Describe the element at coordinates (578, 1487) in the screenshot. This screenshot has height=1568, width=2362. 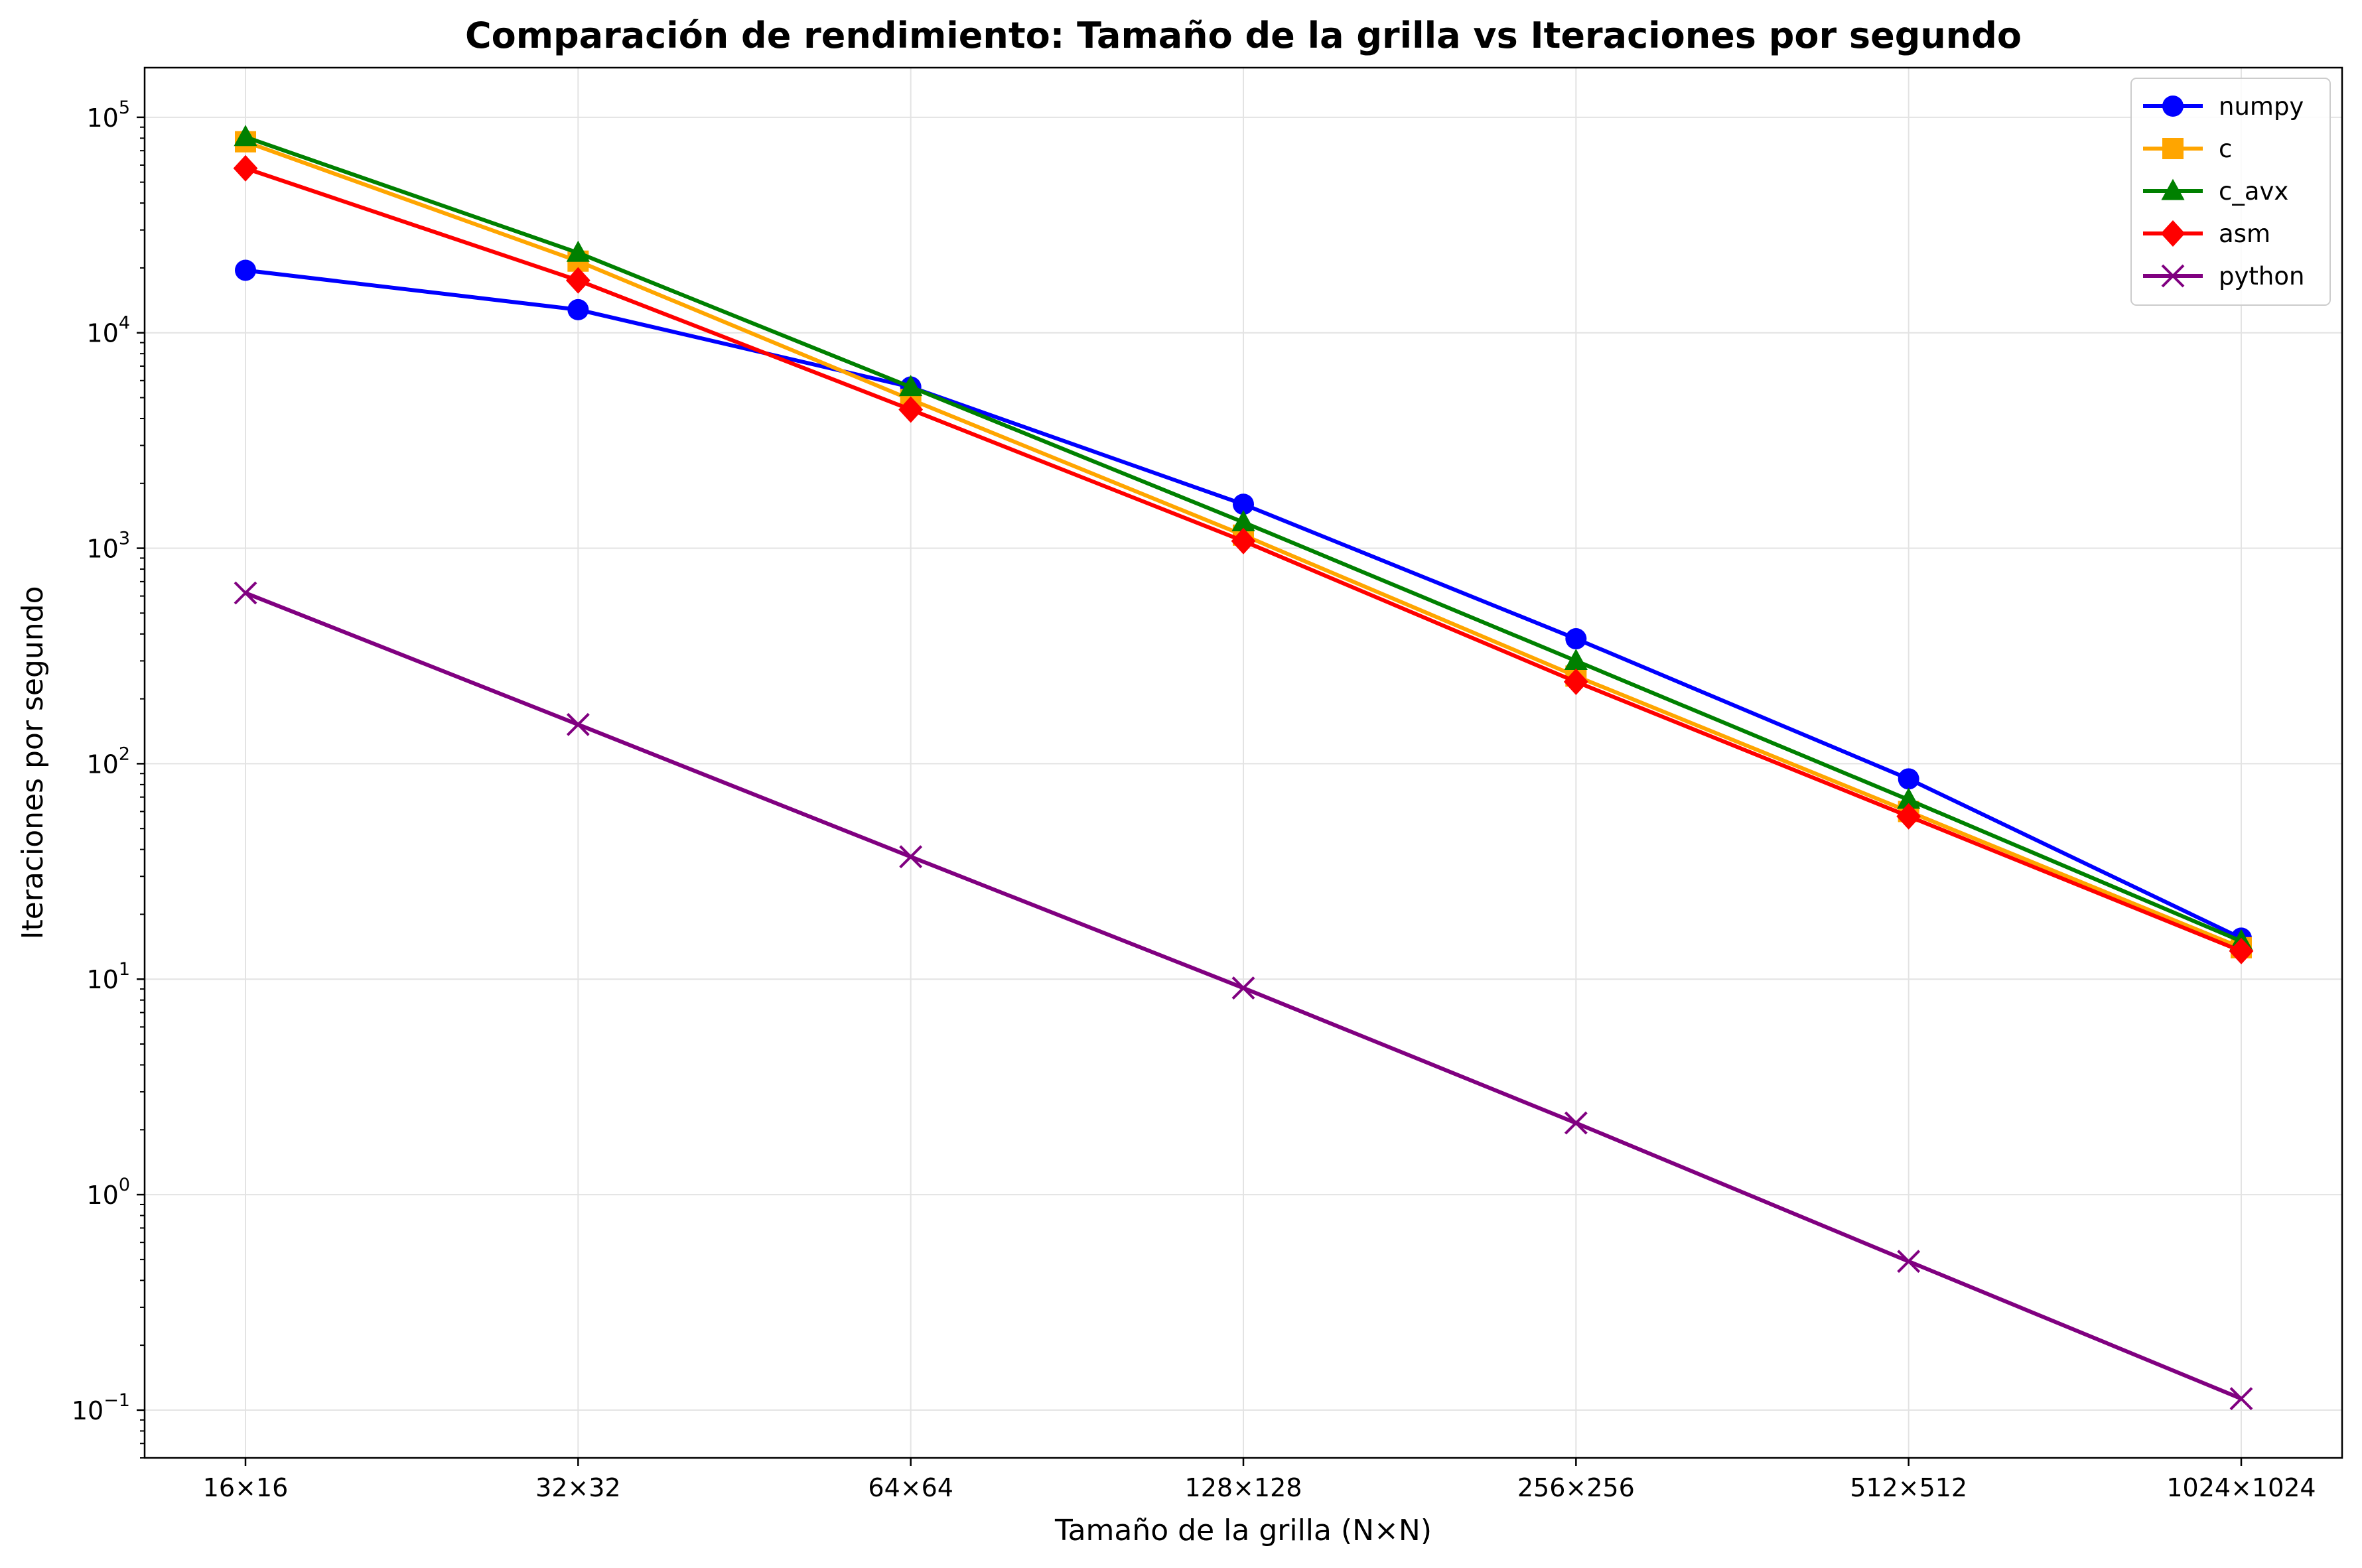
I see `x-tick-label: 32×32` at that location.